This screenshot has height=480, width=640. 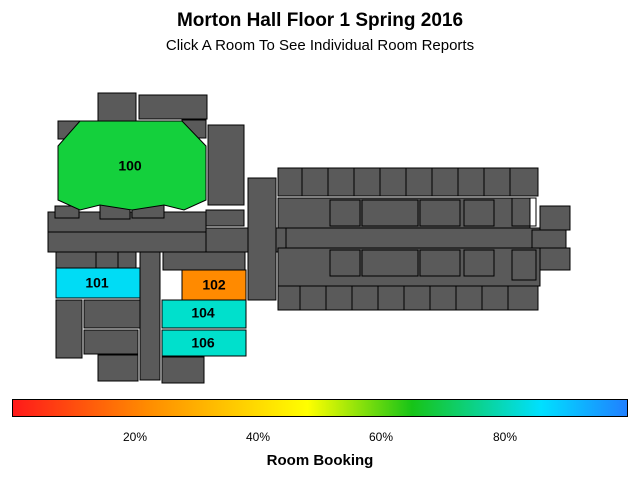 I want to click on scale-tick: 20%, so click(x=135, y=437).